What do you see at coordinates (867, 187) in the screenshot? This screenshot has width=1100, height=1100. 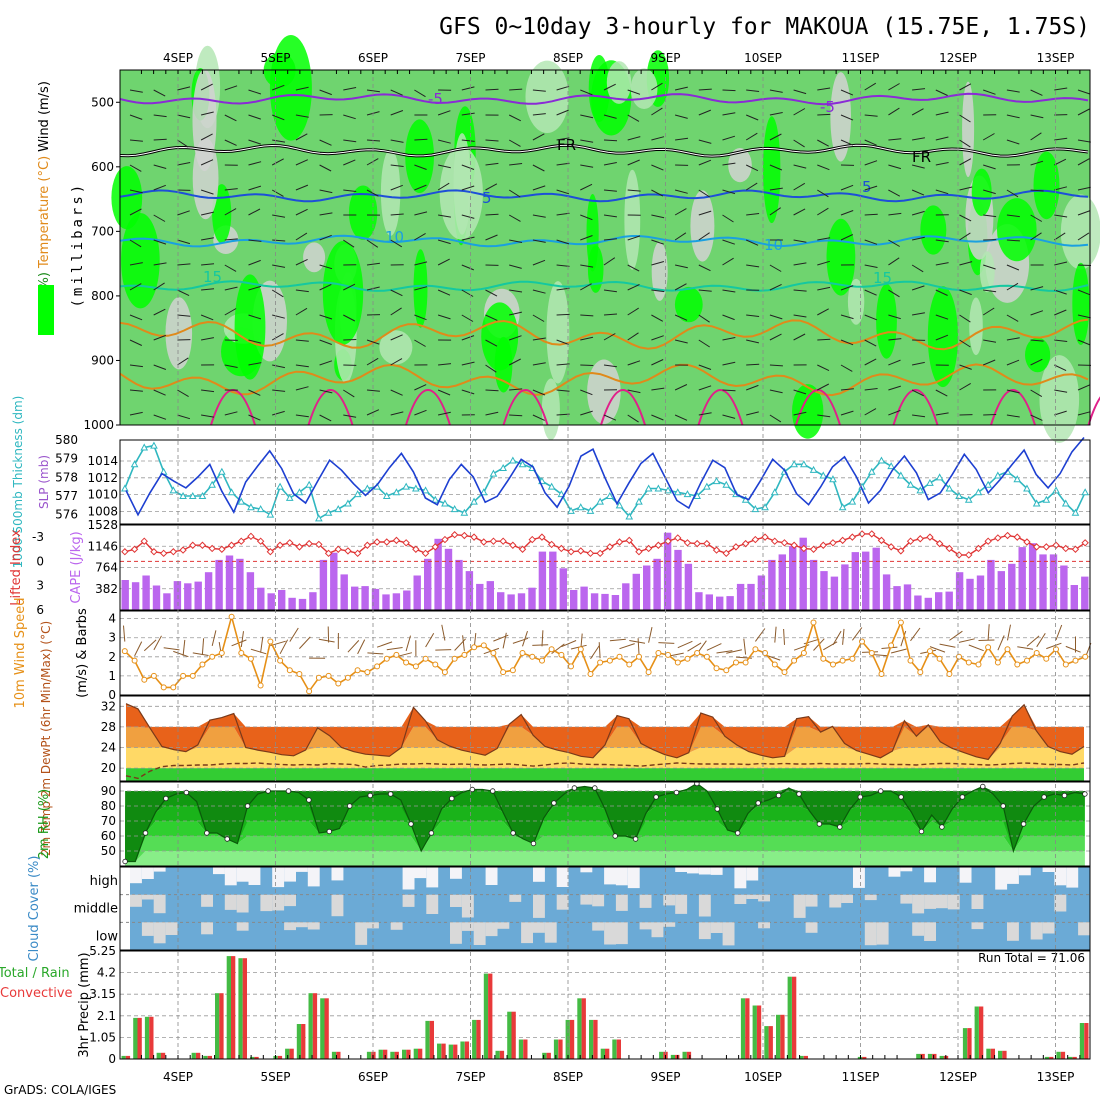 I see `contour-label: 5` at bounding box center [867, 187].